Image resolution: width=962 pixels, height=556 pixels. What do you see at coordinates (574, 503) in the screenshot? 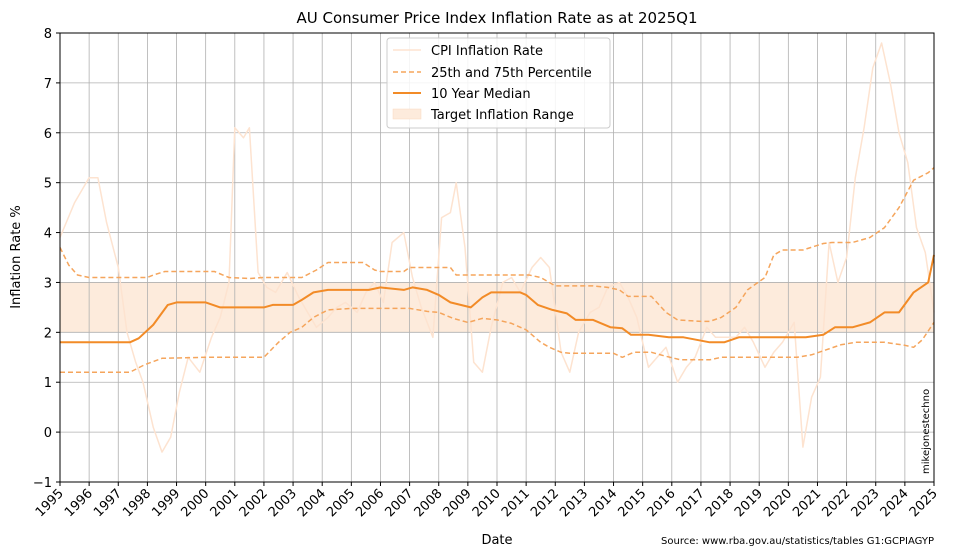
I see `x-tick-label: 2013` at bounding box center [574, 503].